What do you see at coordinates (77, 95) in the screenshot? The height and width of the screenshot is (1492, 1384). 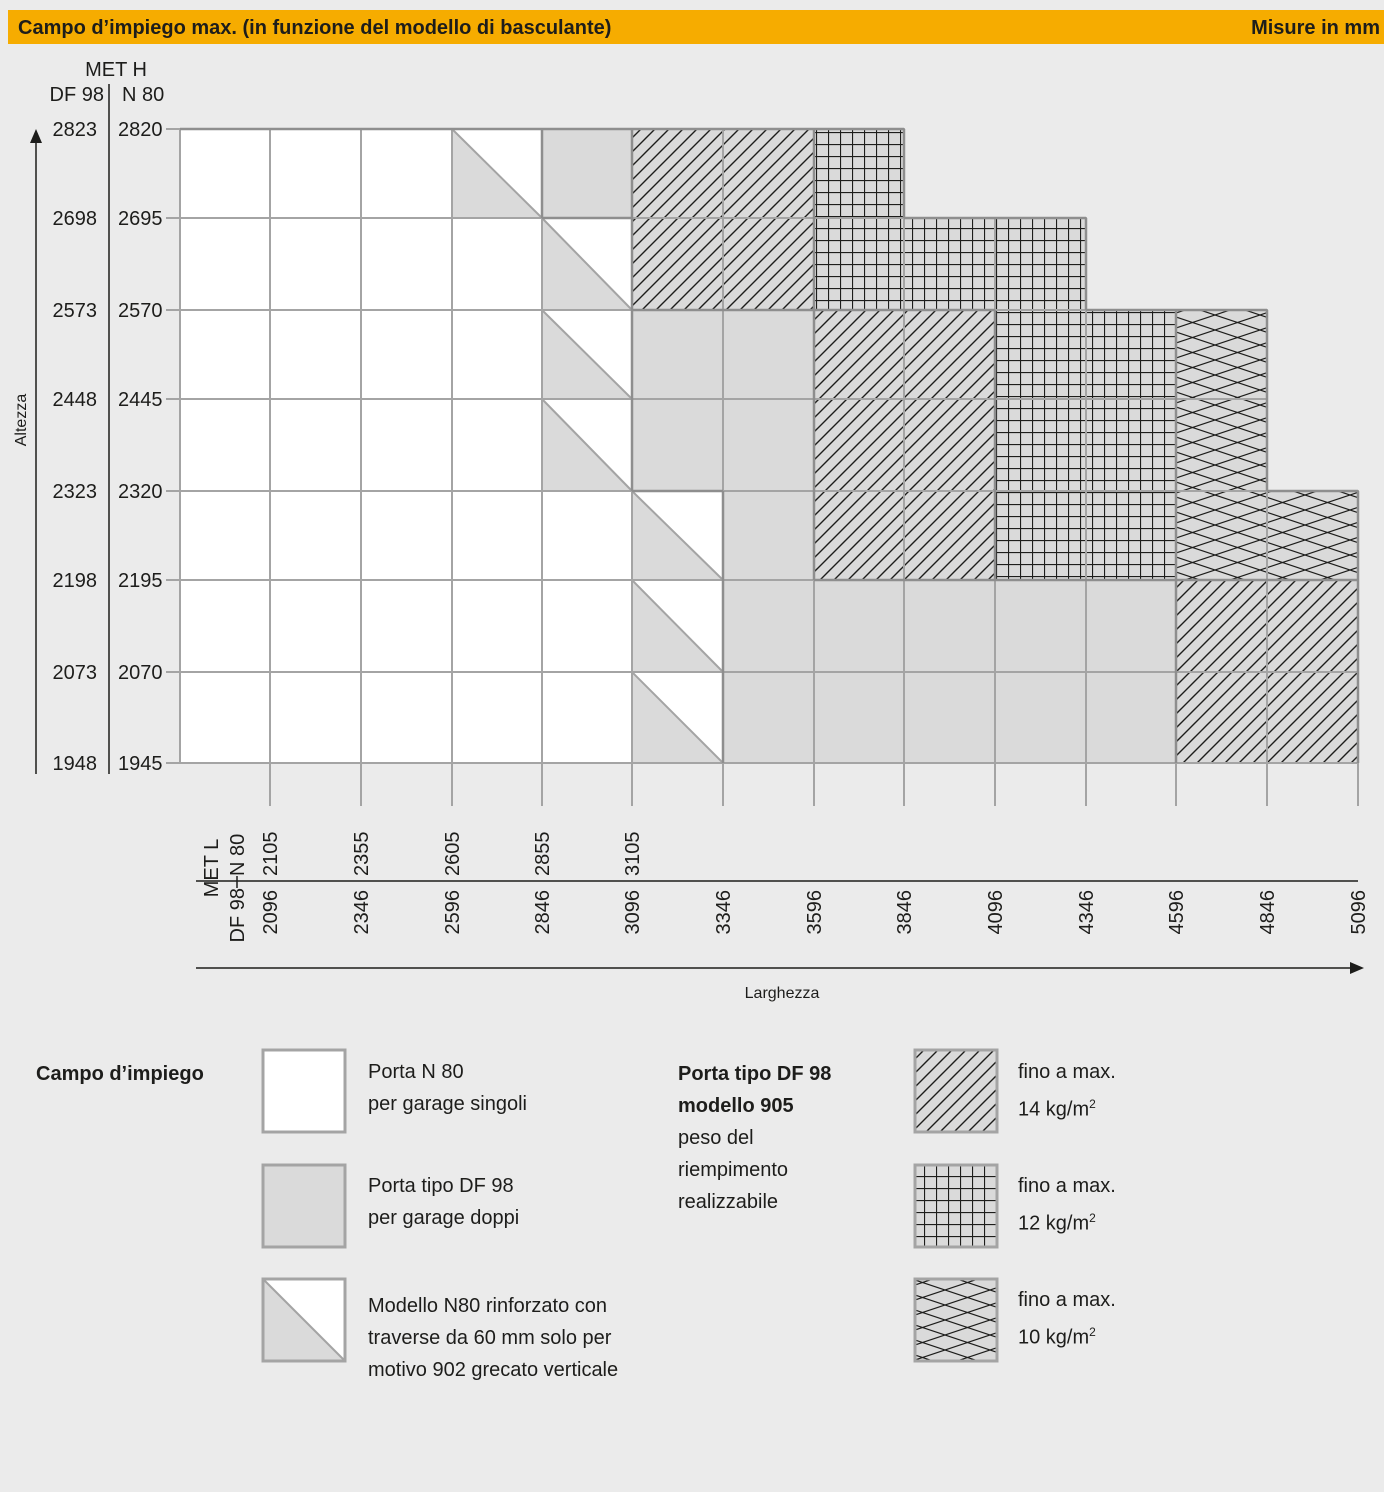 I see `height-df98-label: DF 98` at bounding box center [77, 95].